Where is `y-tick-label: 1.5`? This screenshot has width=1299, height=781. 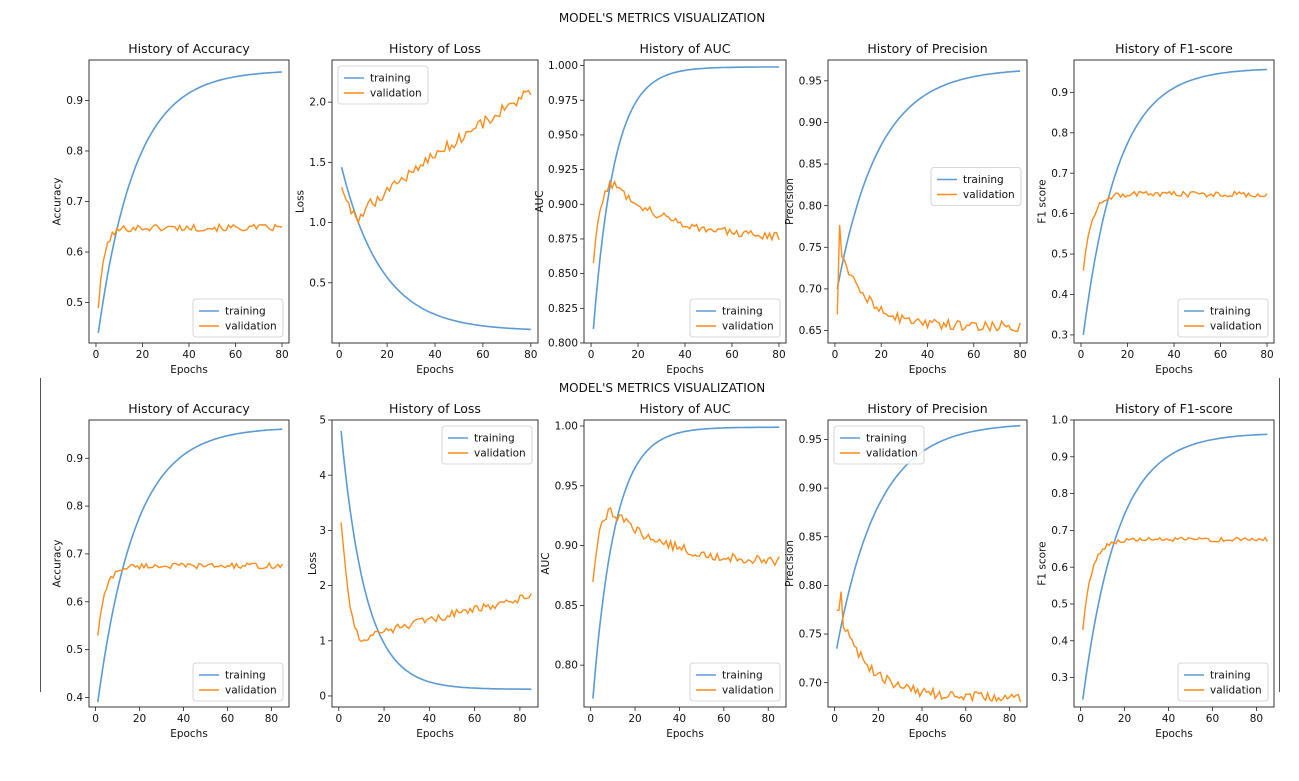
y-tick-label: 1.5 is located at coordinates (317, 163).